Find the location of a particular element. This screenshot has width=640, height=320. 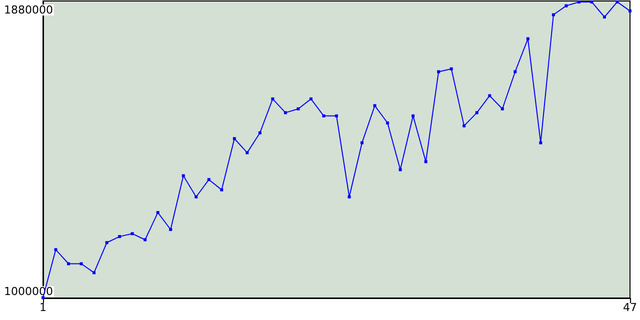

x-tick-label: 1 is located at coordinates (43, 307).